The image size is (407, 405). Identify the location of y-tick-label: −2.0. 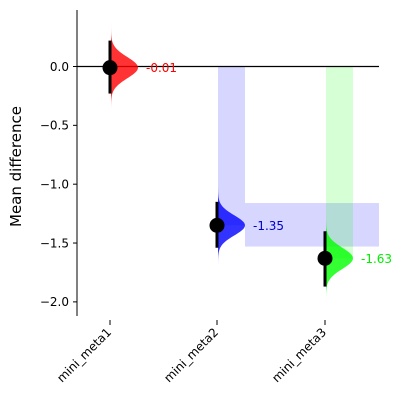
(54, 302).